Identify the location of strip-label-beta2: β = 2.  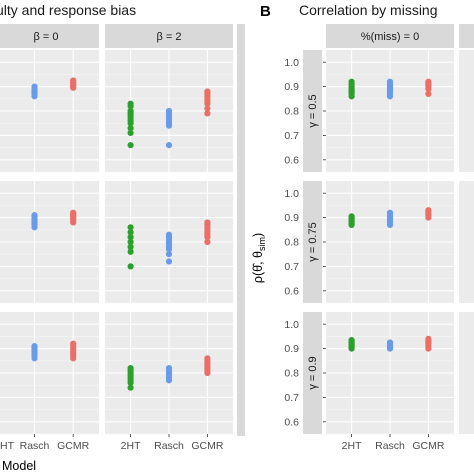
(169, 37).